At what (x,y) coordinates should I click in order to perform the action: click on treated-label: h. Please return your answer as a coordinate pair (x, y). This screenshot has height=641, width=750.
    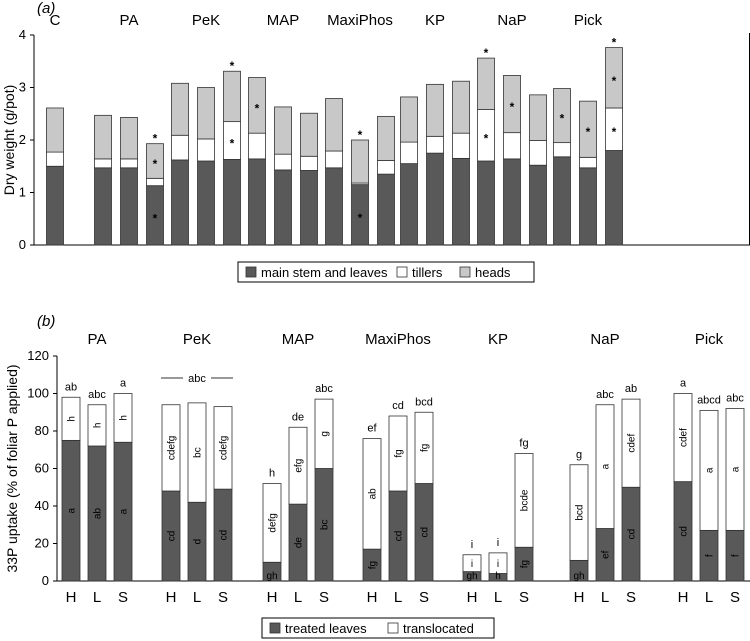
    Looking at the image, I should click on (498, 576).